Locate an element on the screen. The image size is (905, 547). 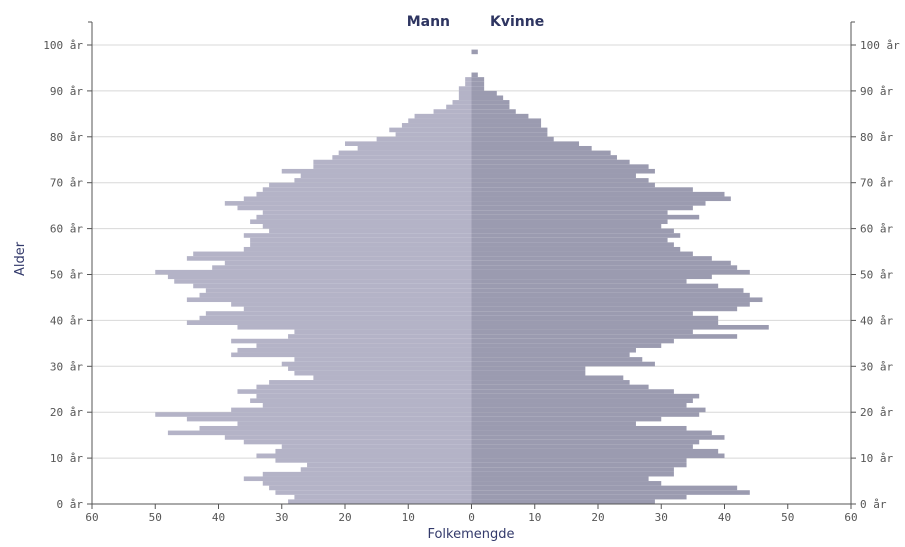
x-tick-label: 30 is located at coordinates (281, 517).